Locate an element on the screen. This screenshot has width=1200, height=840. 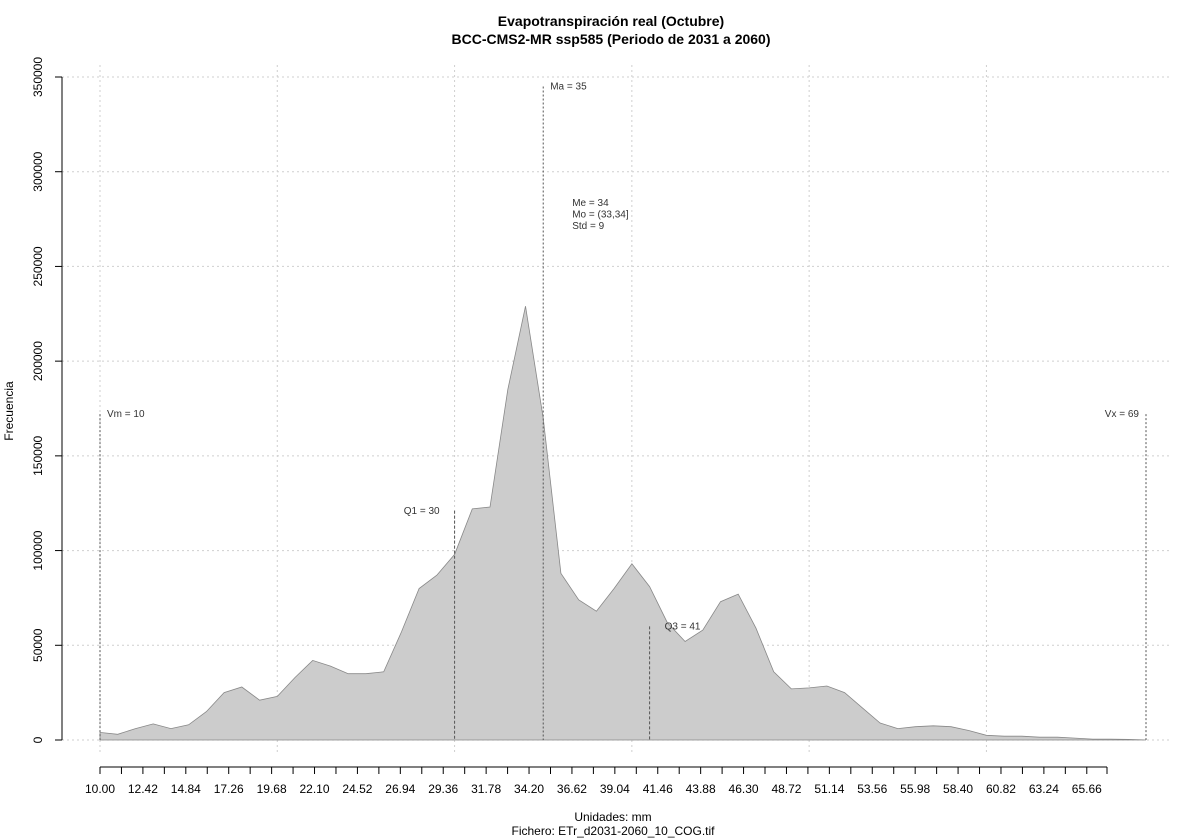
x-tick-label: 19.68 is located at coordinates (272, 789).